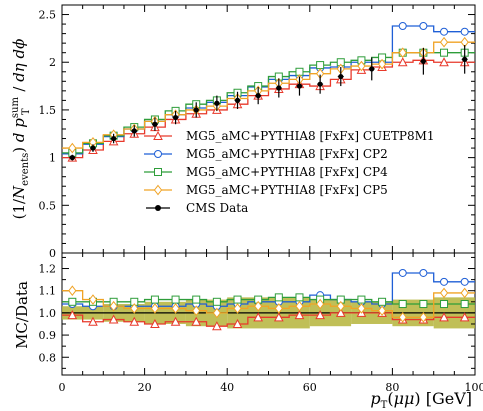 The image size is (483, 411). I want to click on ratio-y-tick-label: 1.1, so click(48, 291).